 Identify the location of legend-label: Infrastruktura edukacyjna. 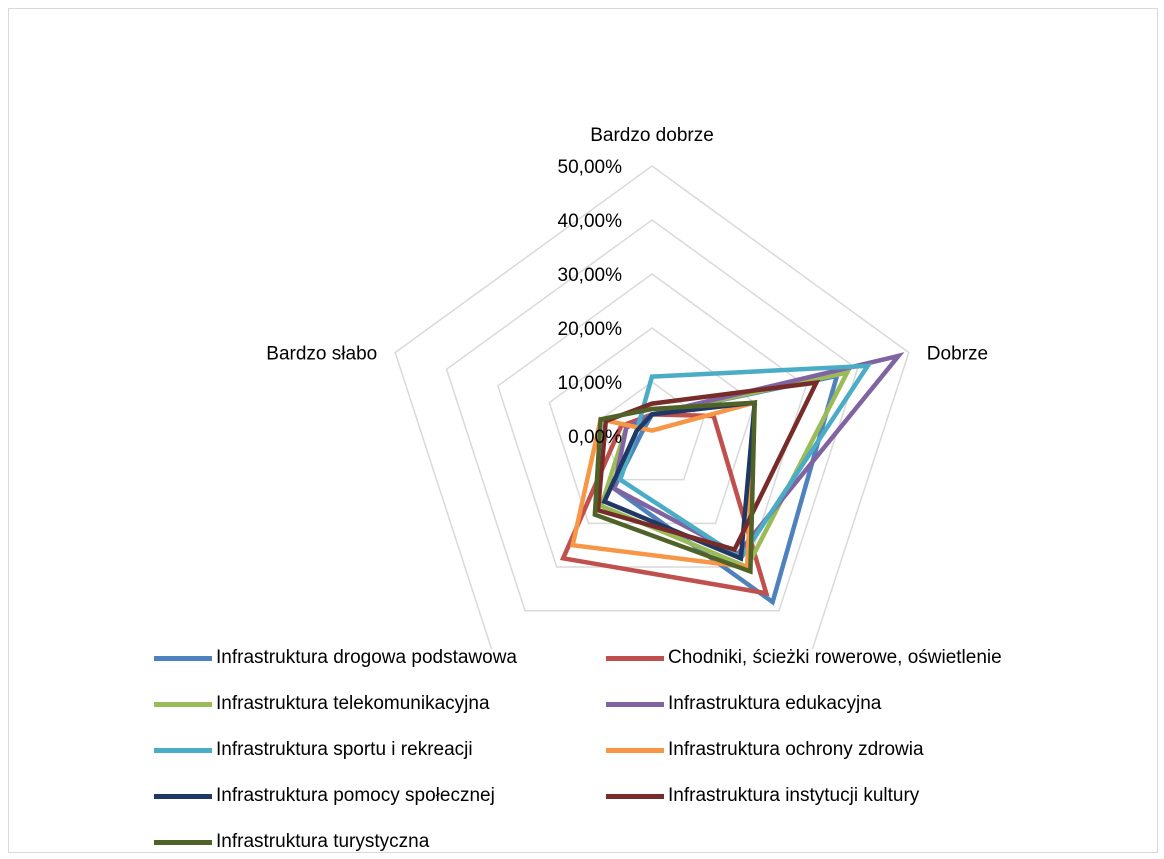
(775, 703).